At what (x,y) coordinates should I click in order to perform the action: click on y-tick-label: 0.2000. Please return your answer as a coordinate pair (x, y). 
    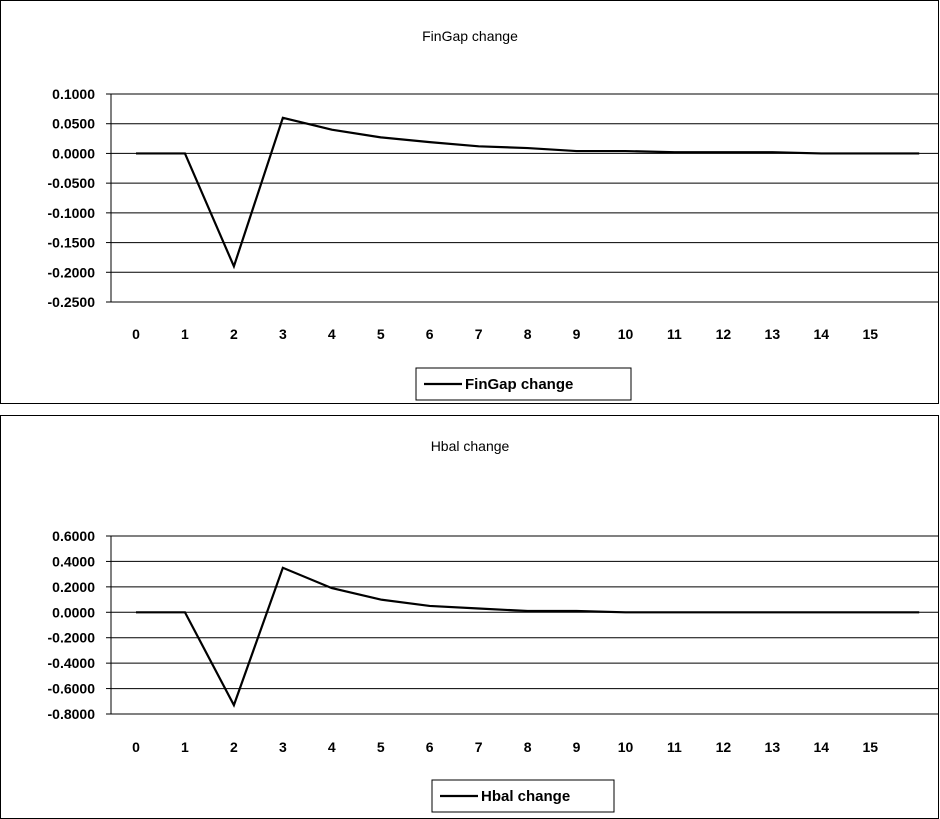
    Looking at the image, I should click on (73, 587).